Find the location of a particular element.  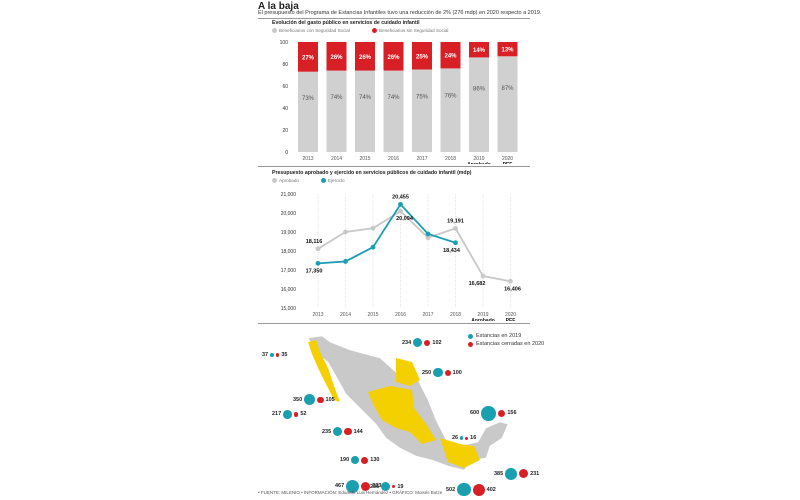

bar-label-red: 27% is located at coordinates (308, 58).